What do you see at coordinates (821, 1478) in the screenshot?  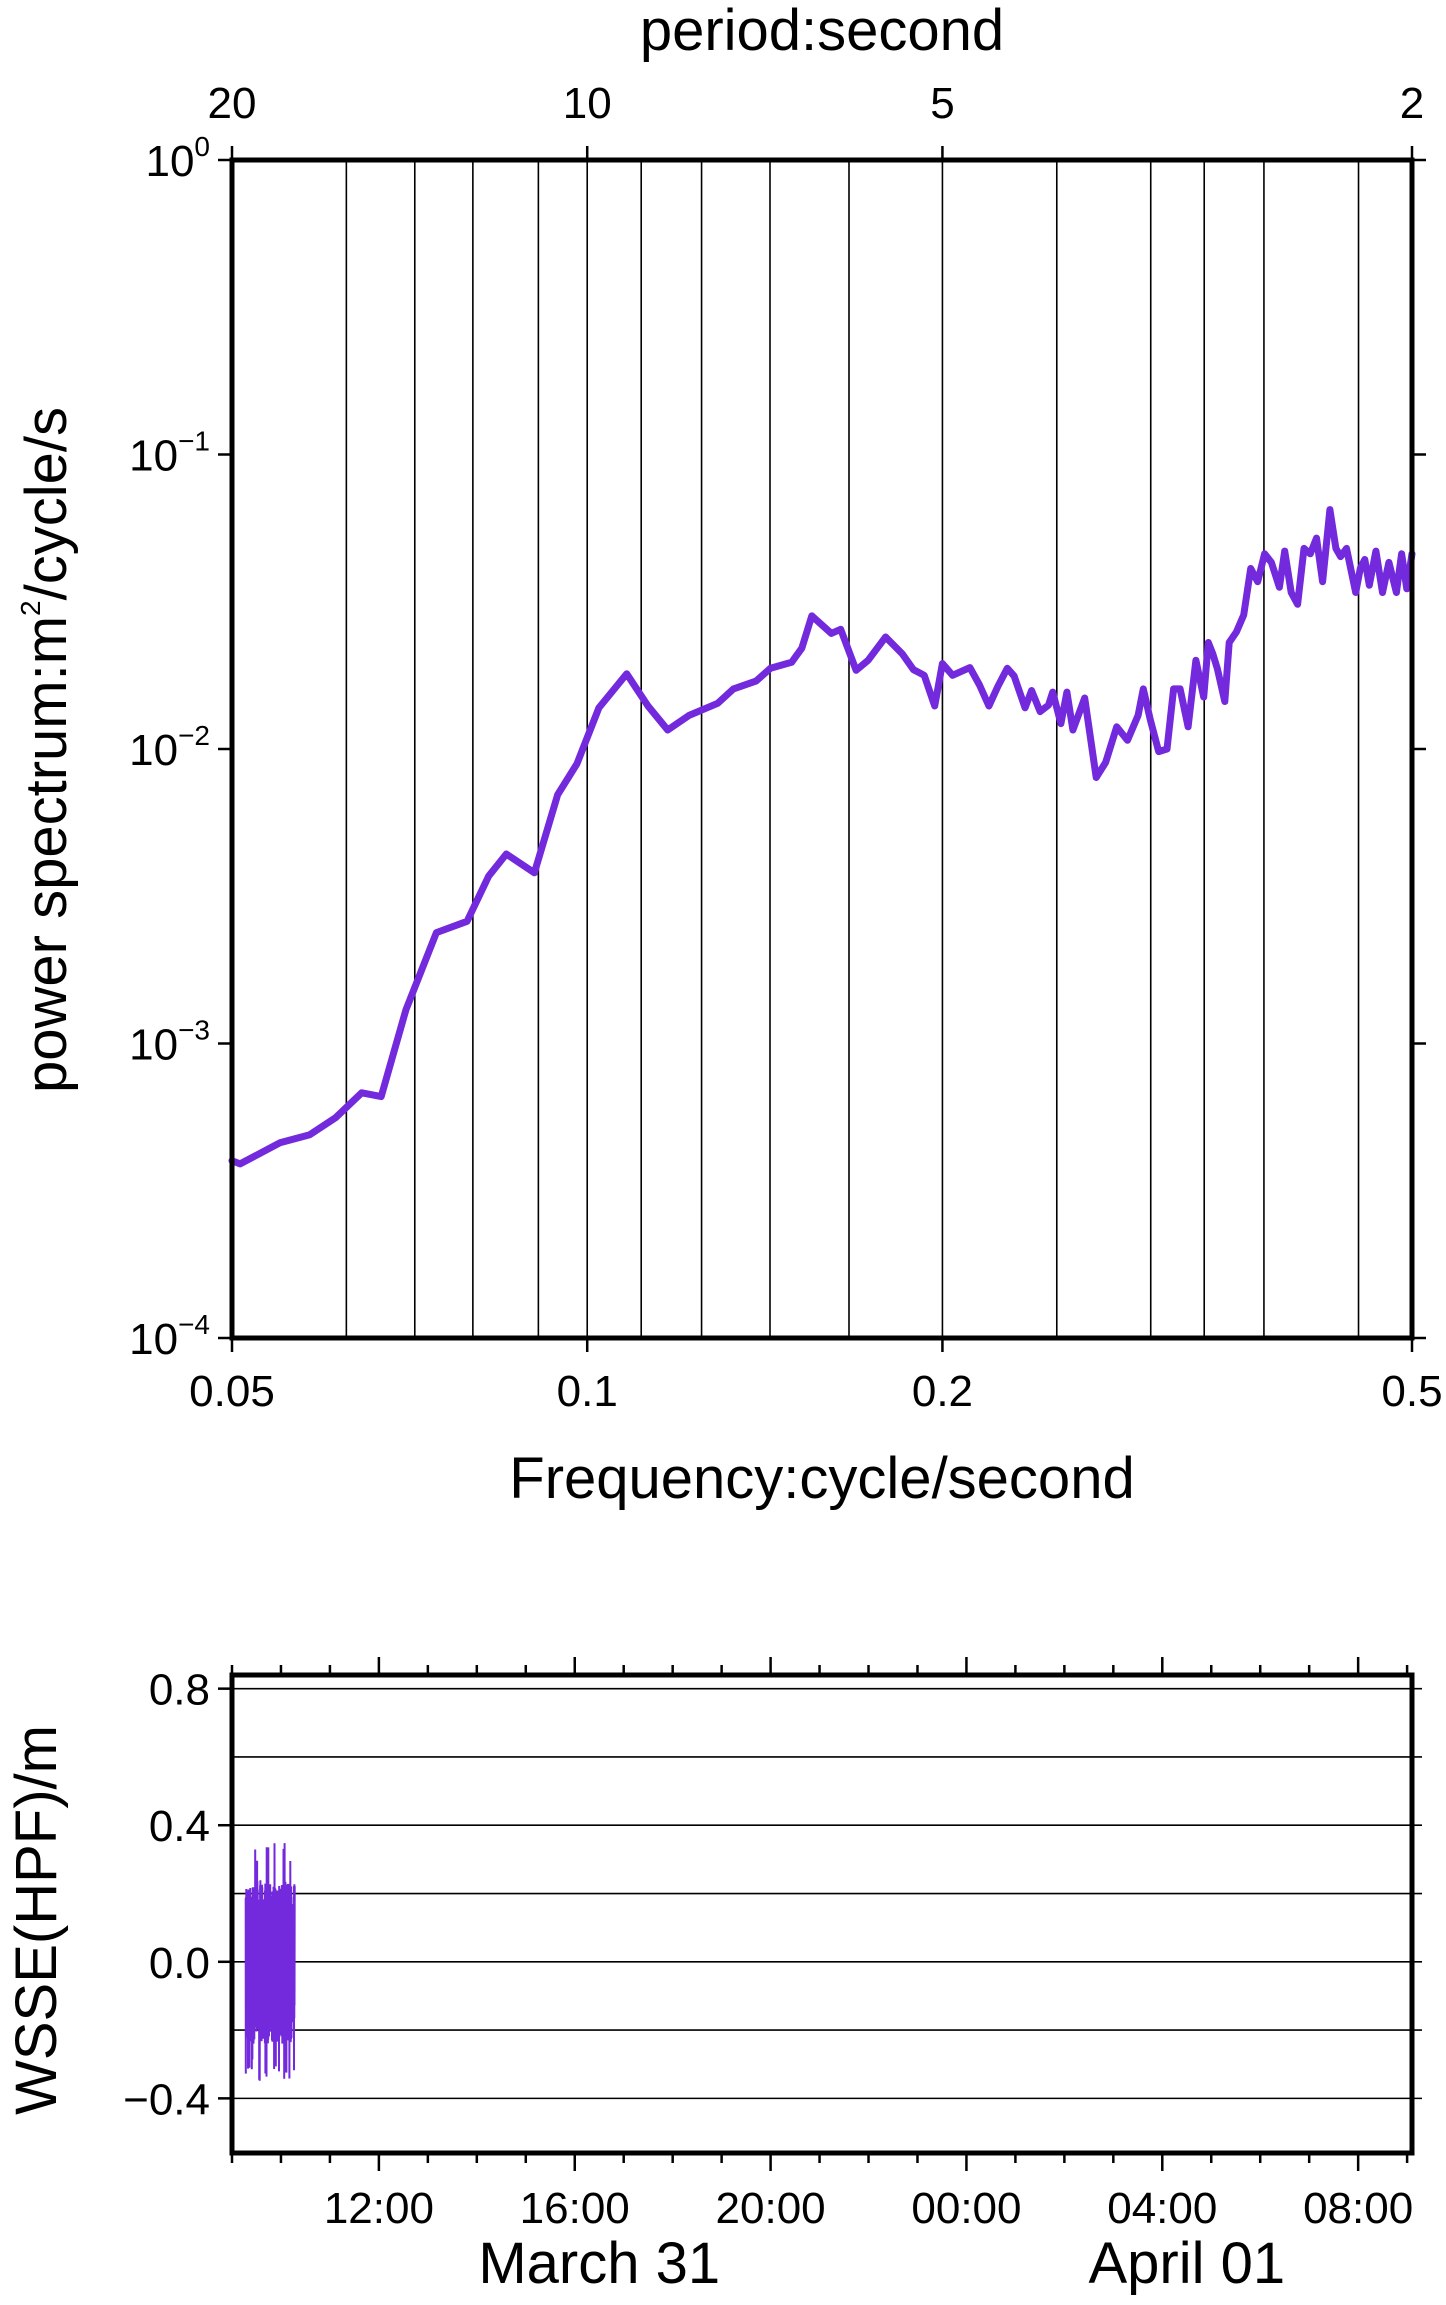 I see `x-axis-label: Frequency:cycle/second` at bounding box center [821, 1478].